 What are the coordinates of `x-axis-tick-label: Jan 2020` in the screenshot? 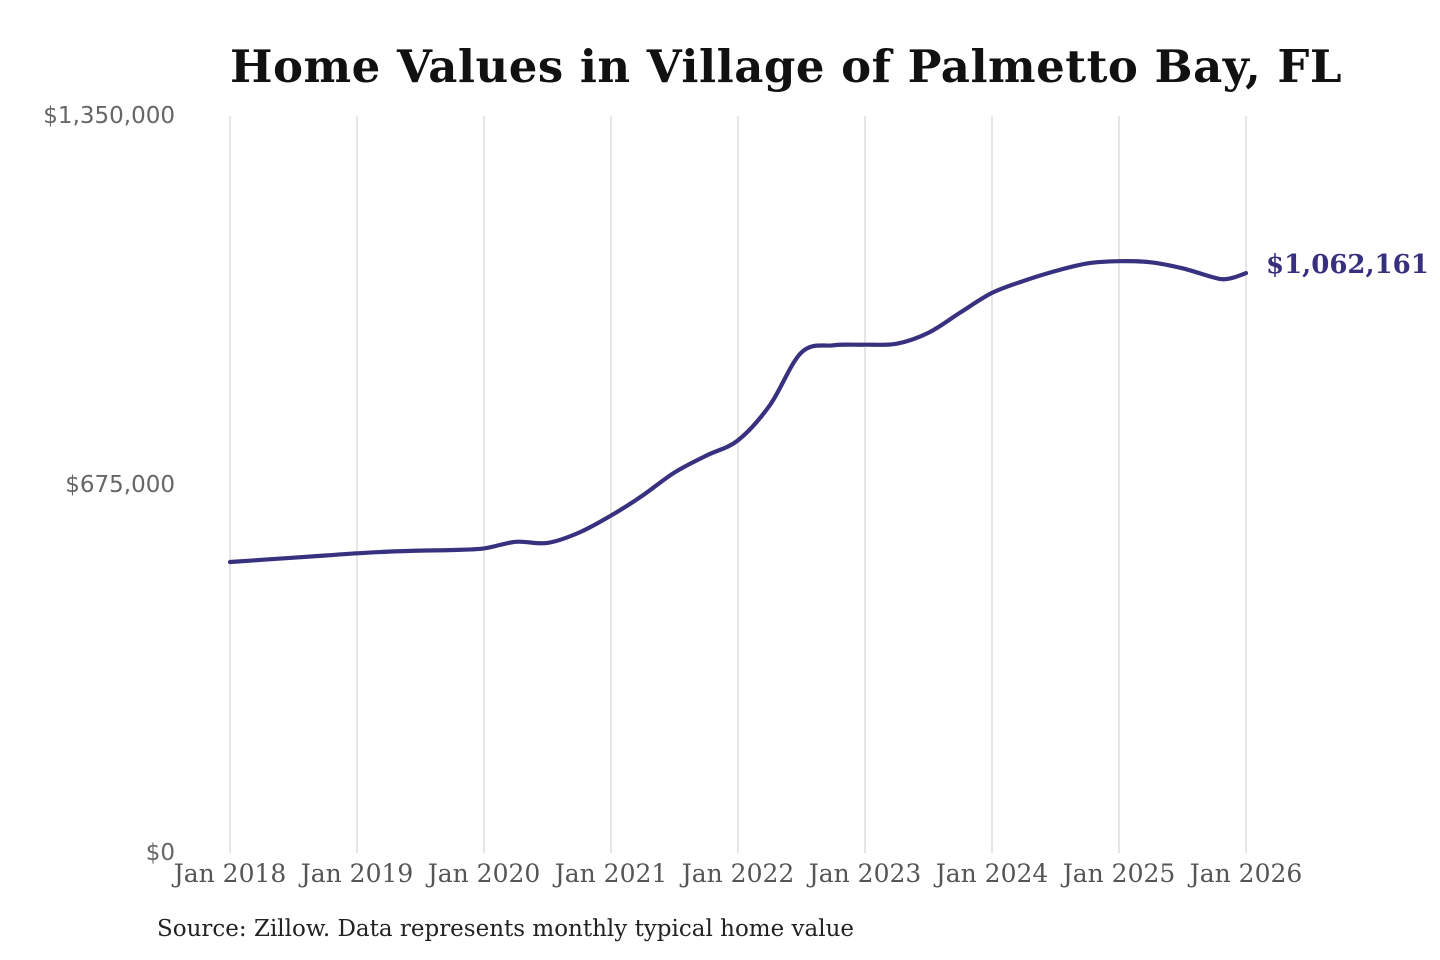 It's located at (484, 873).